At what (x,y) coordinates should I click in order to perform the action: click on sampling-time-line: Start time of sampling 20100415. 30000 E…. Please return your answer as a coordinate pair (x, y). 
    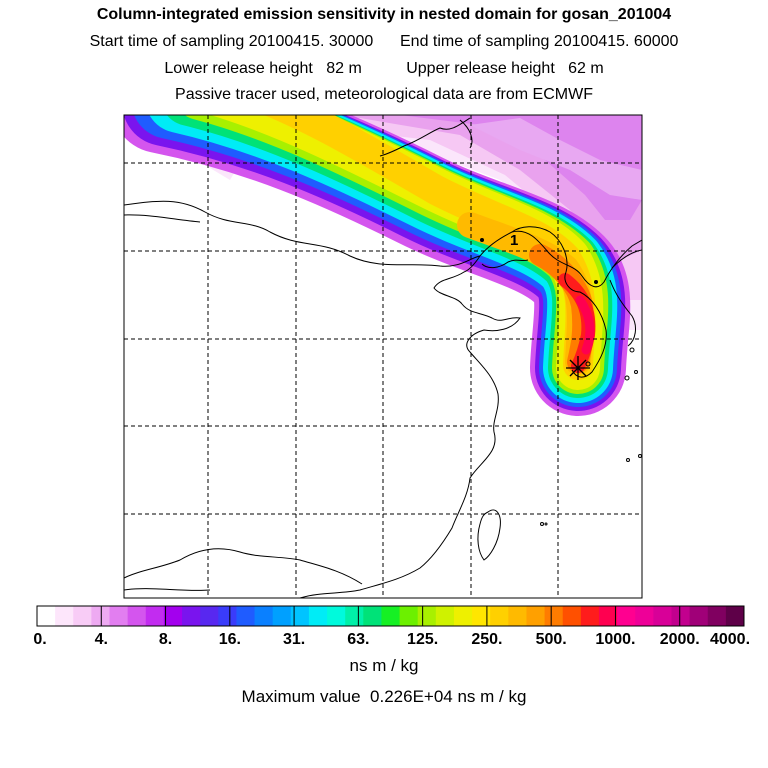
    Looking at the image, I should click on (384, 41).